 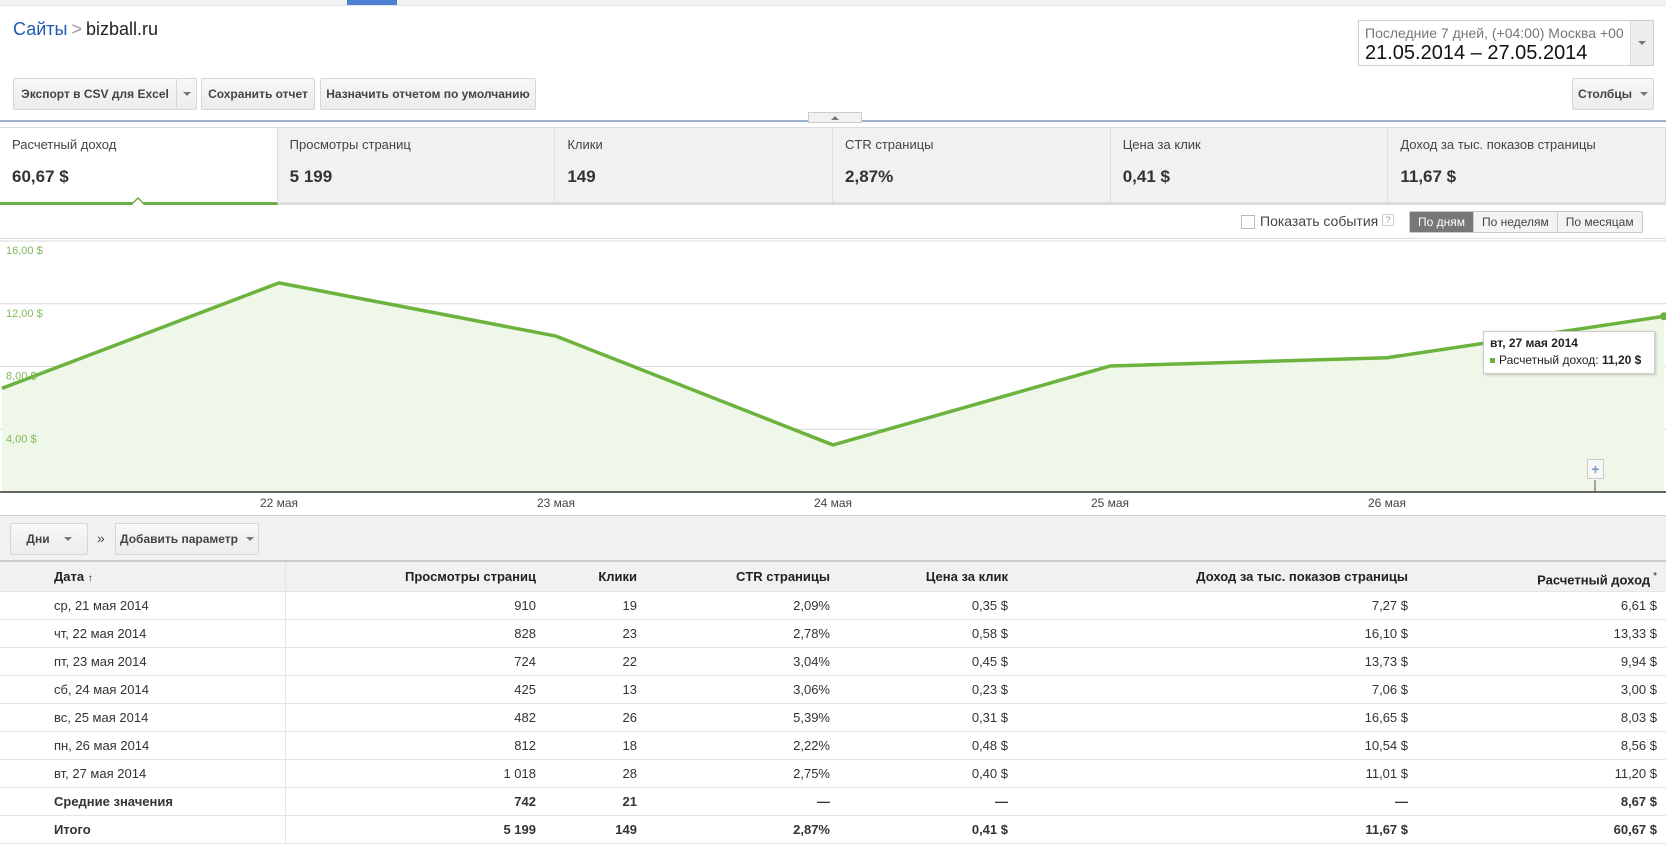 What do you see at coordinates (1597, 578) in the screenshot?
I see `column-header: Расчетный доход *` at bounding box center [1597, 578].